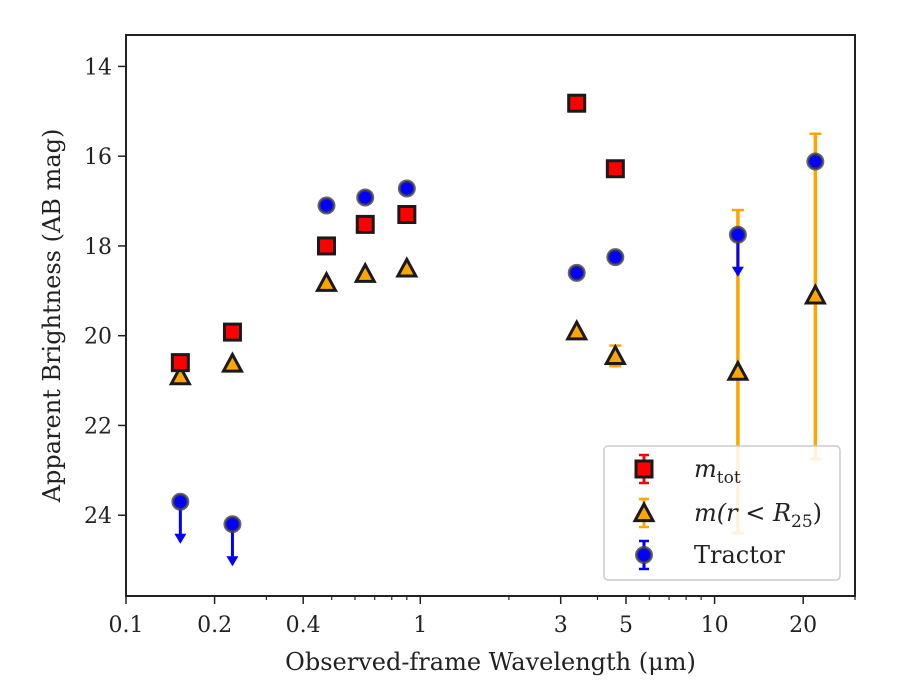  I want to click on y-tick-label: 14, so click(98, 67).